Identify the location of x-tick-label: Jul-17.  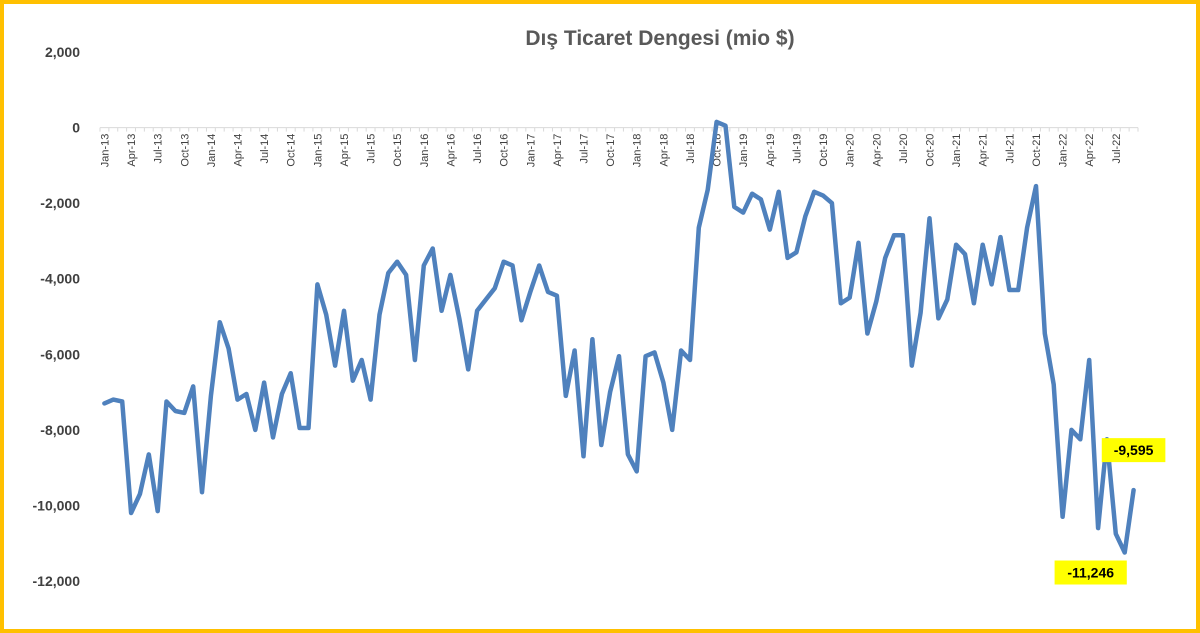
(585, 149).